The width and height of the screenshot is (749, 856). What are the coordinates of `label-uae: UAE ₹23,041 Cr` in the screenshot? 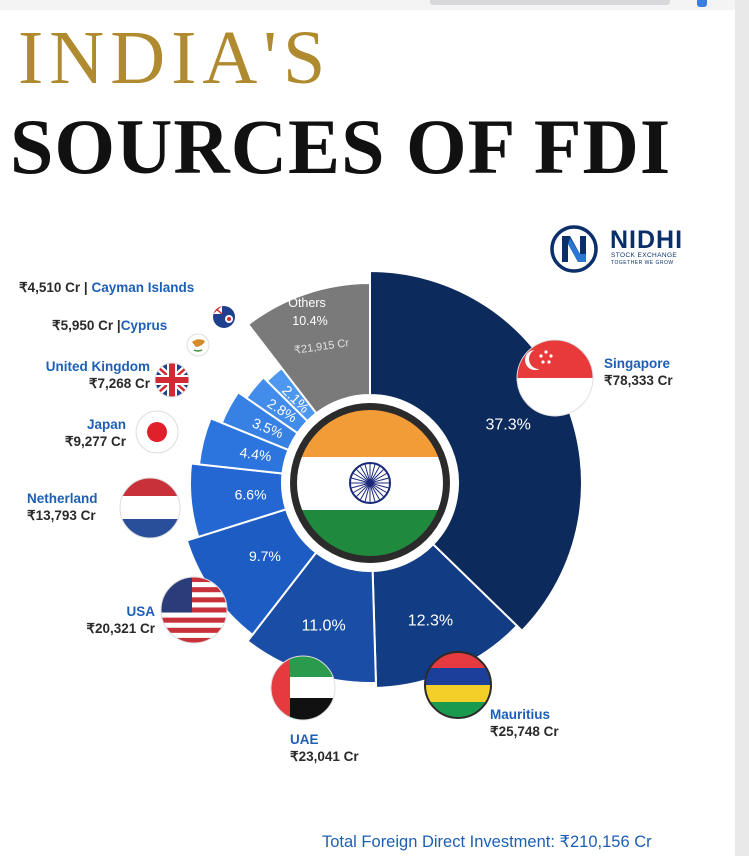 It's located at (324, 748).